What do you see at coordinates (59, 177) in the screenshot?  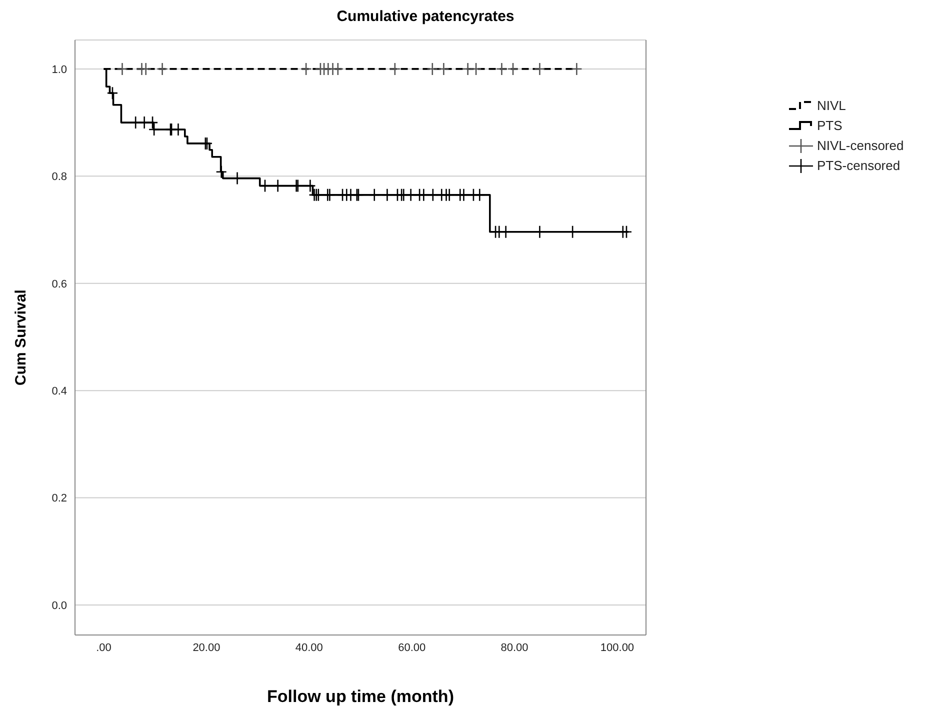 I see `y-tick-label: 0.8` at bounding box center [59, 177].